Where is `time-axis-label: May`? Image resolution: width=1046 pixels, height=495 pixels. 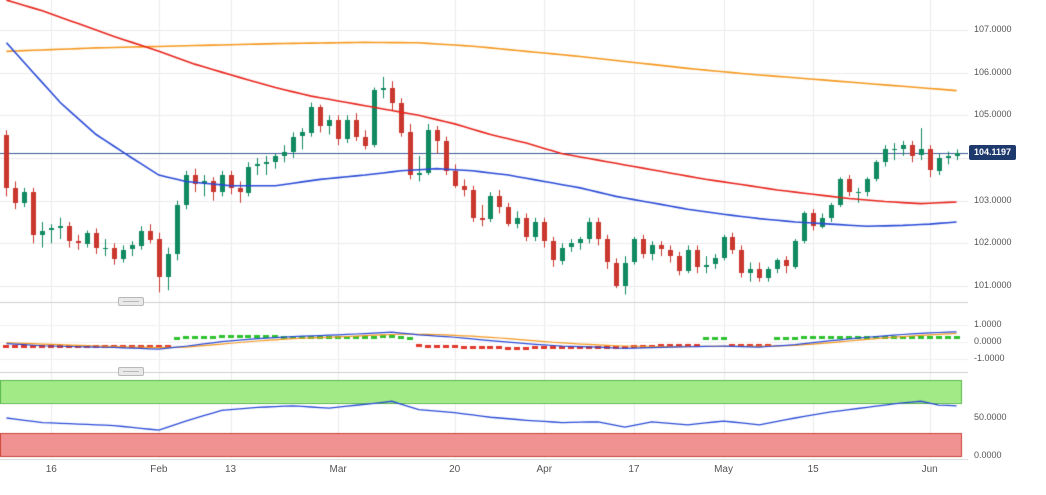
time-axis-label: May is located at coordinates (723, 469).